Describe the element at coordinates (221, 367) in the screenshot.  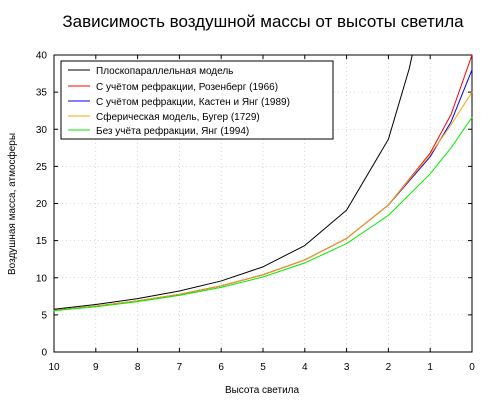
I see `x-tick-label: 6` at that location.